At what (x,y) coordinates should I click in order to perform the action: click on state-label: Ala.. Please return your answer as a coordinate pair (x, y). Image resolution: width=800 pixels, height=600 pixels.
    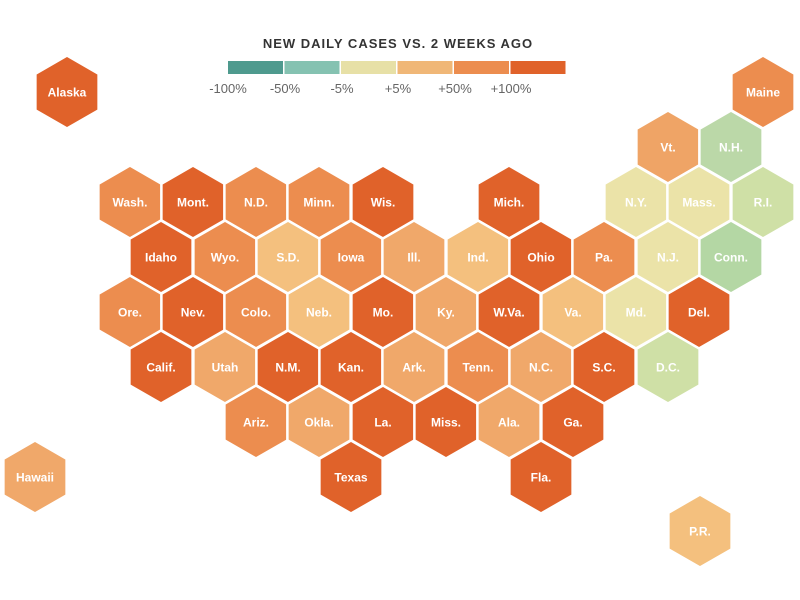
    Looking at the image, I should click on (509, 423).